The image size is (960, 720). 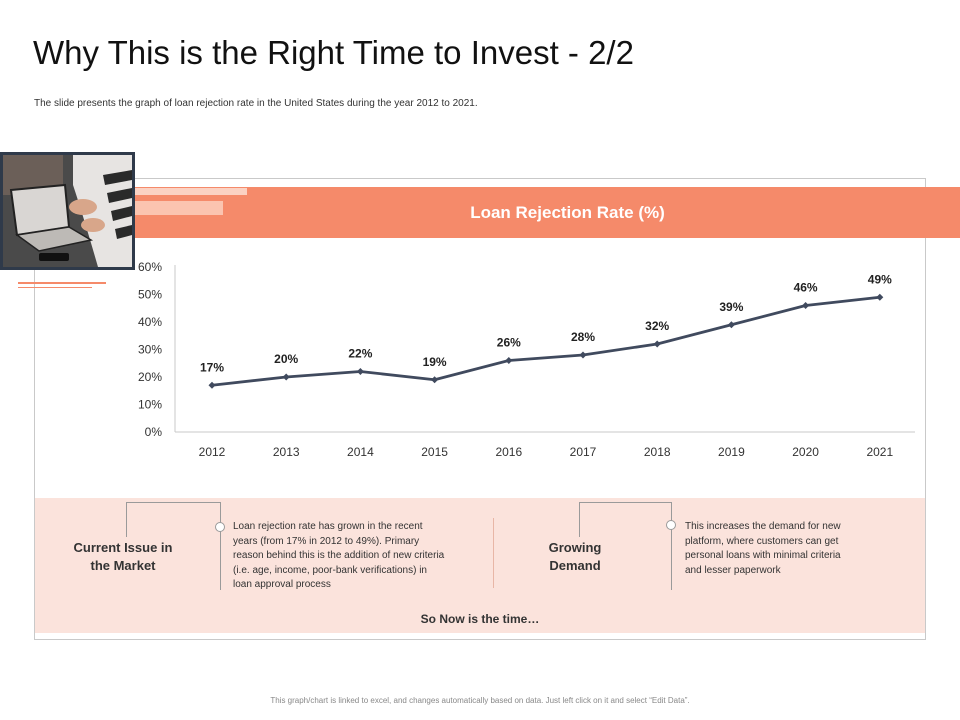 I want to click on x-tick-label: 2016, so click(x=508, y=452).